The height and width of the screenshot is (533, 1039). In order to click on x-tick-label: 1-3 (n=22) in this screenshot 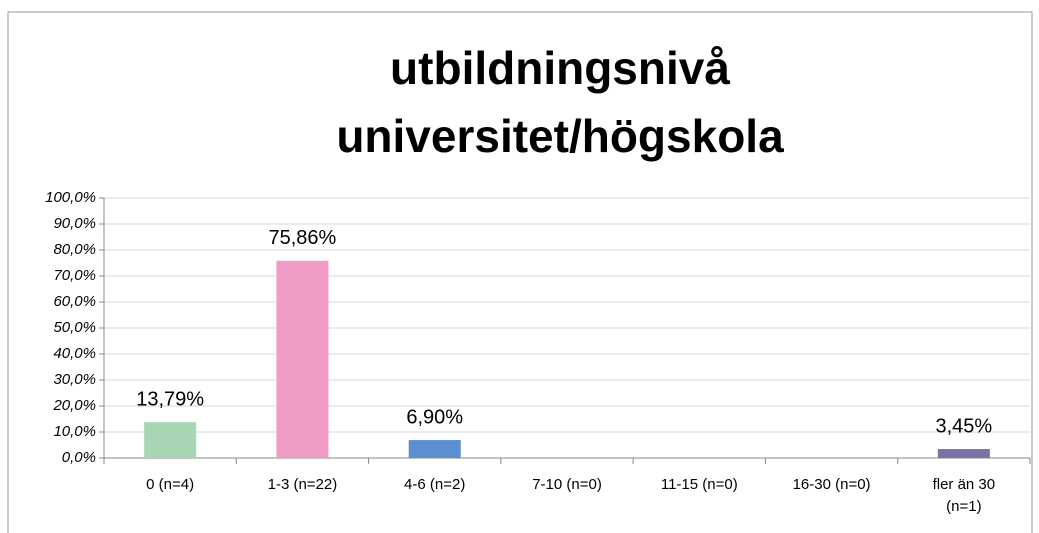, I will do `click(302, 484)`.